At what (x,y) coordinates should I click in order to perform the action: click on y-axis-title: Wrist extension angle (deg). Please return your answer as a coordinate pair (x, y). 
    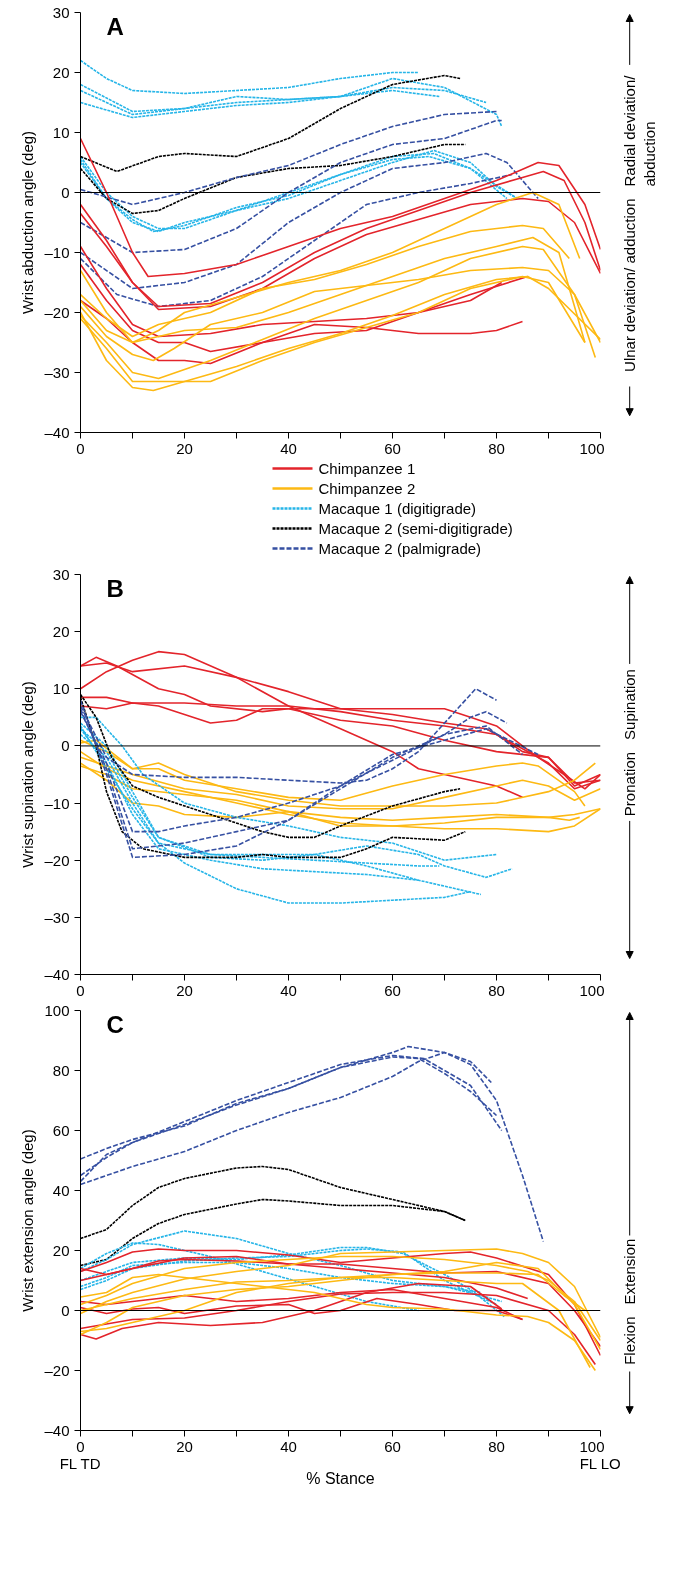
    Looking at the image, I should click on (28, 1220).